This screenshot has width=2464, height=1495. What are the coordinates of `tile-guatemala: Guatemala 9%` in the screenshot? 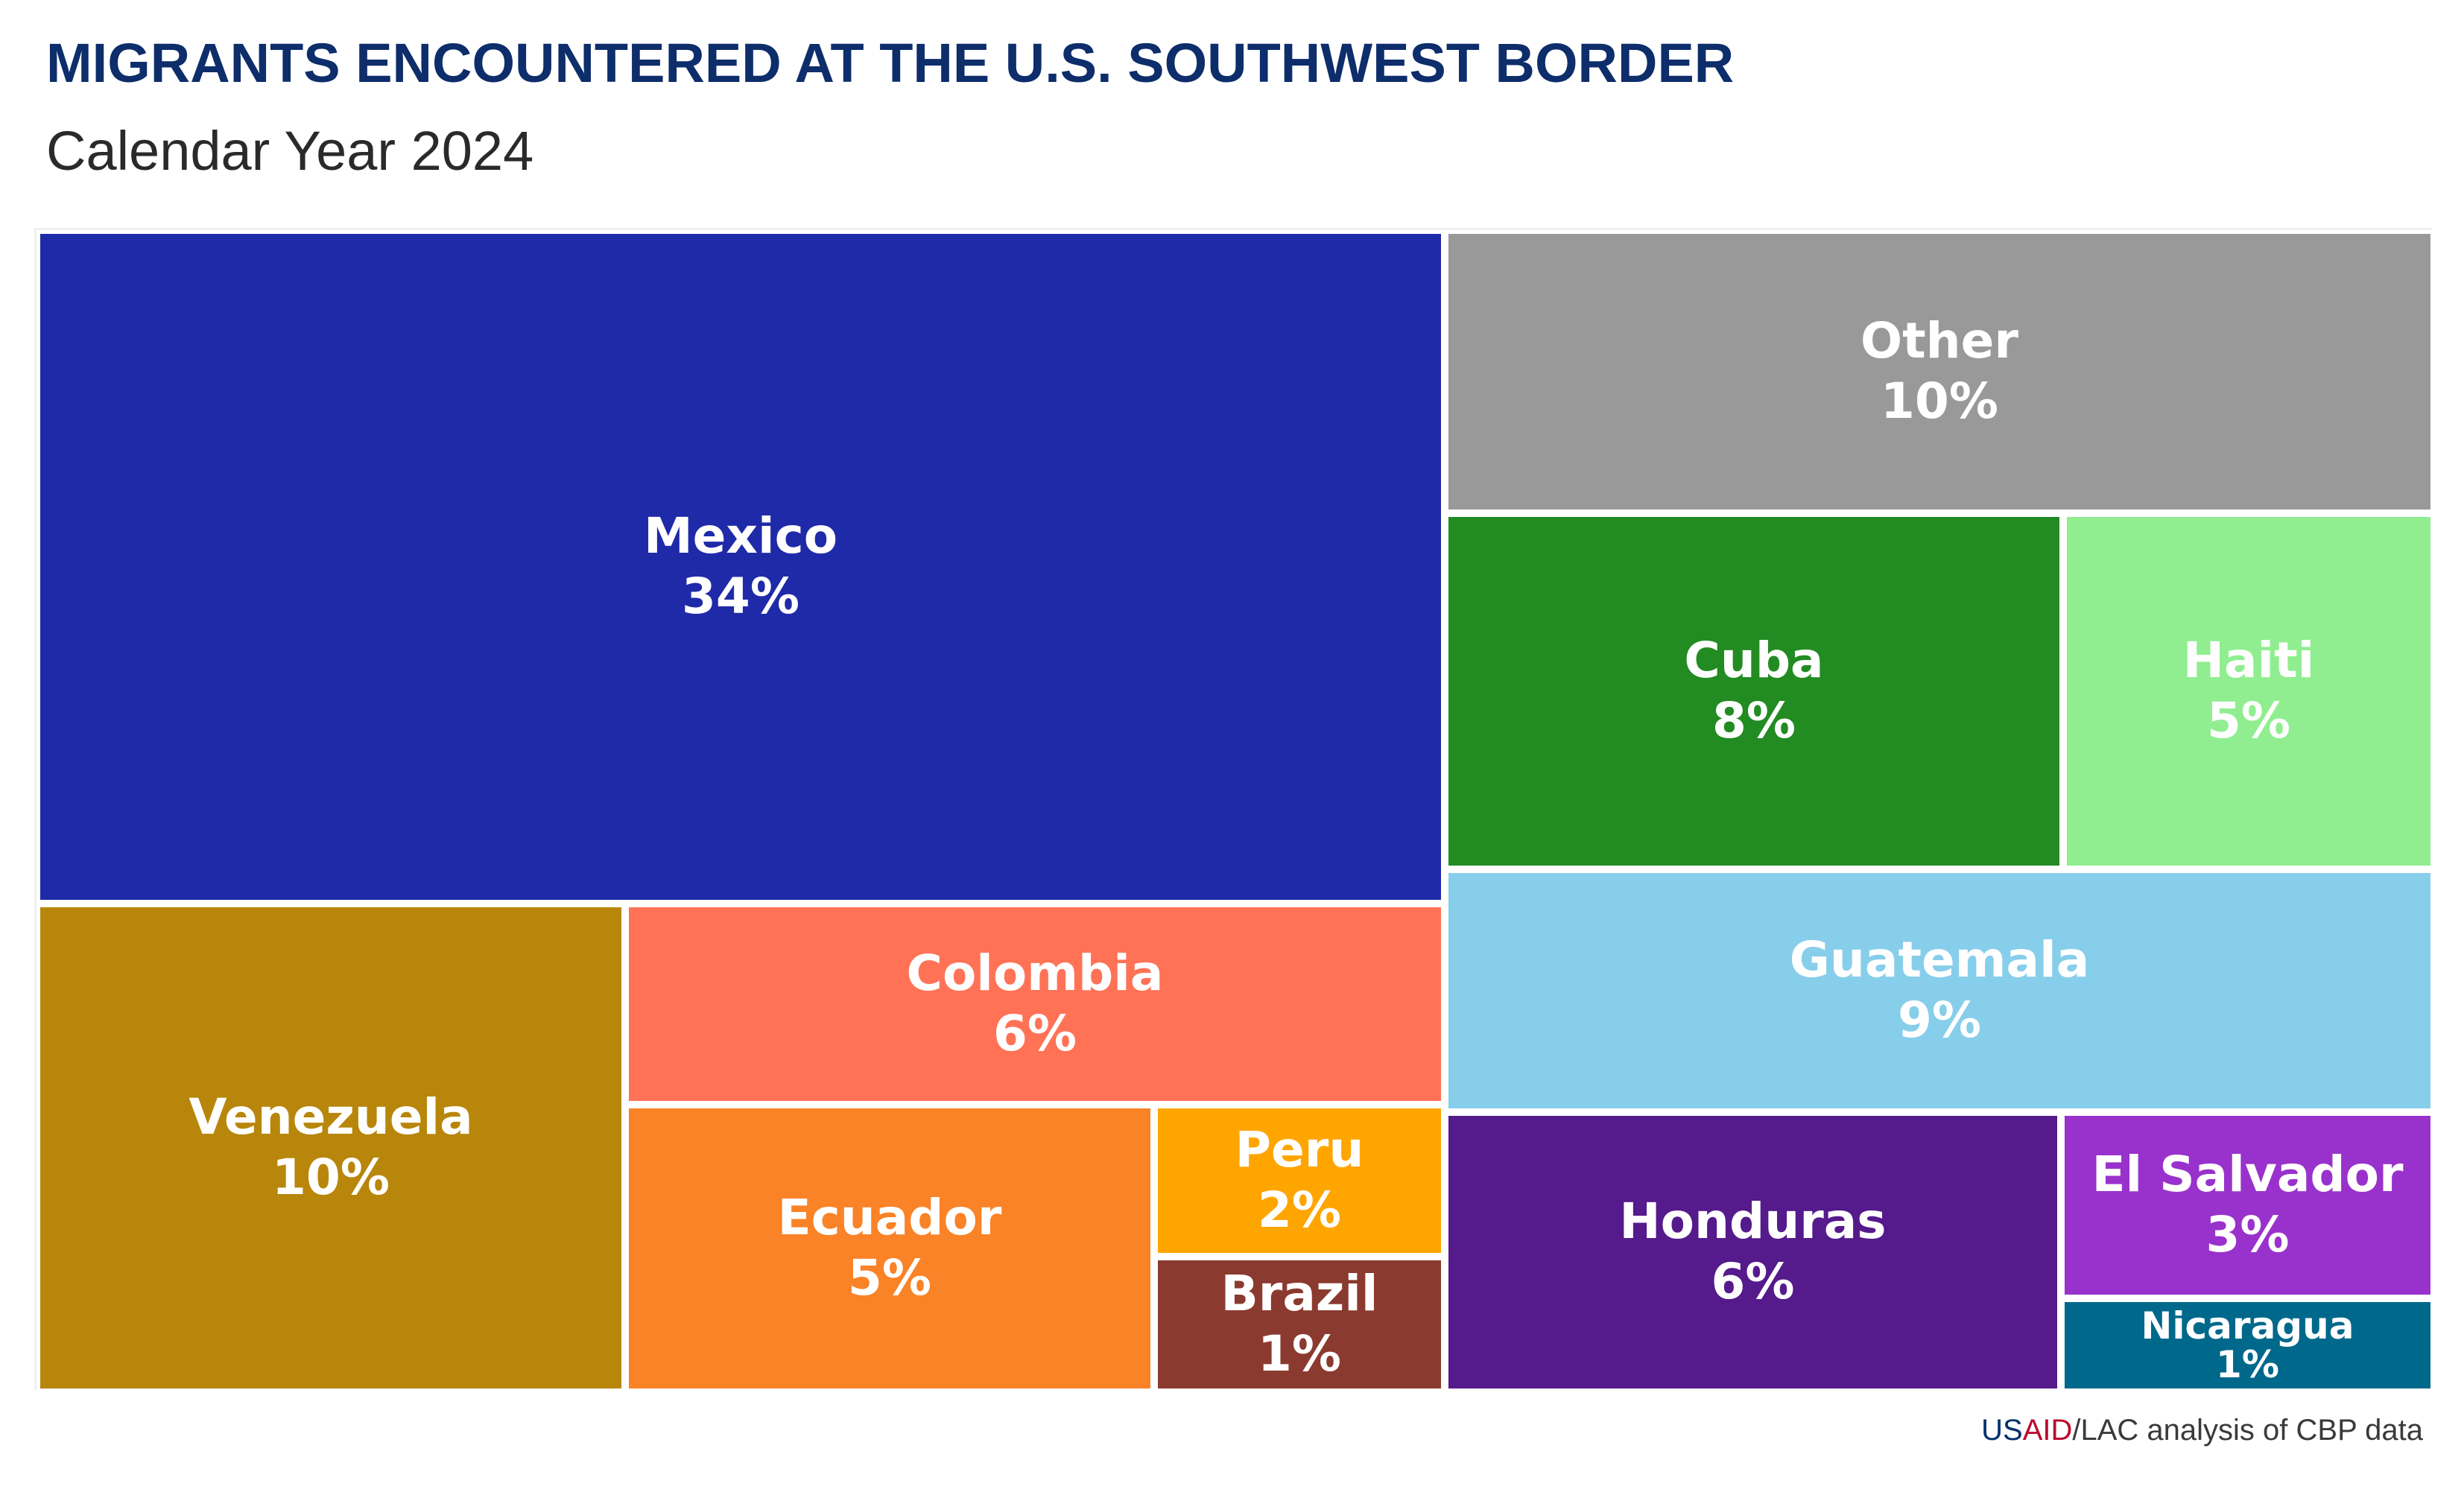 It's located at (1939, 990).